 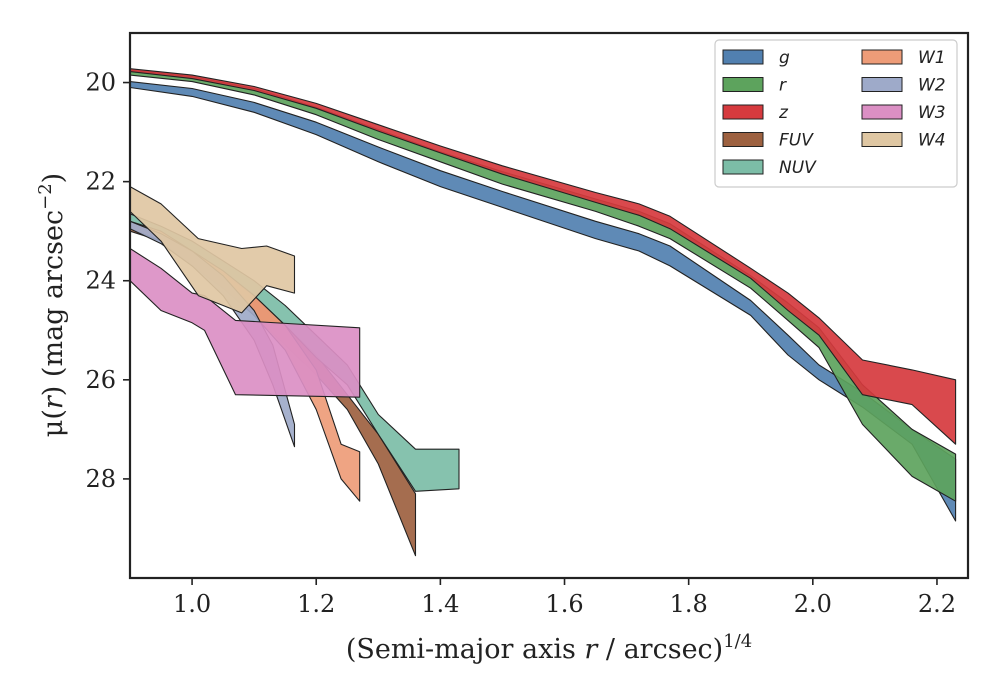 What do you see at coordinates (932, 113) in the screenshot?
I see `legend-label-w3: W3` at bounding box center [932, 113].